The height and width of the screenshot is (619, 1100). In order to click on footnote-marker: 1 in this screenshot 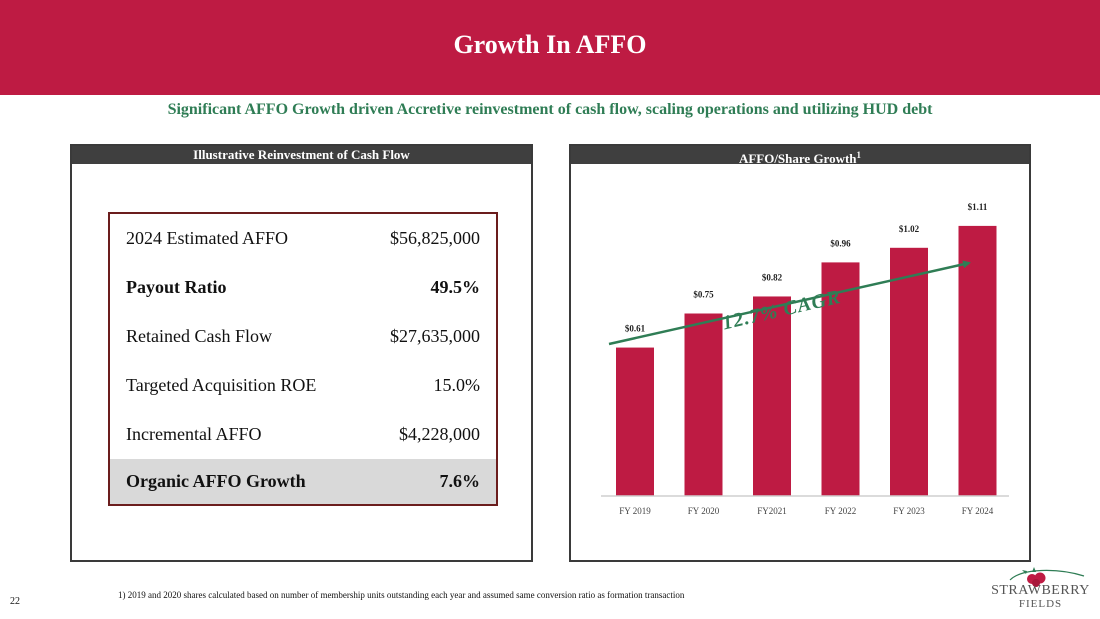, I will do `click(859, 155)`.